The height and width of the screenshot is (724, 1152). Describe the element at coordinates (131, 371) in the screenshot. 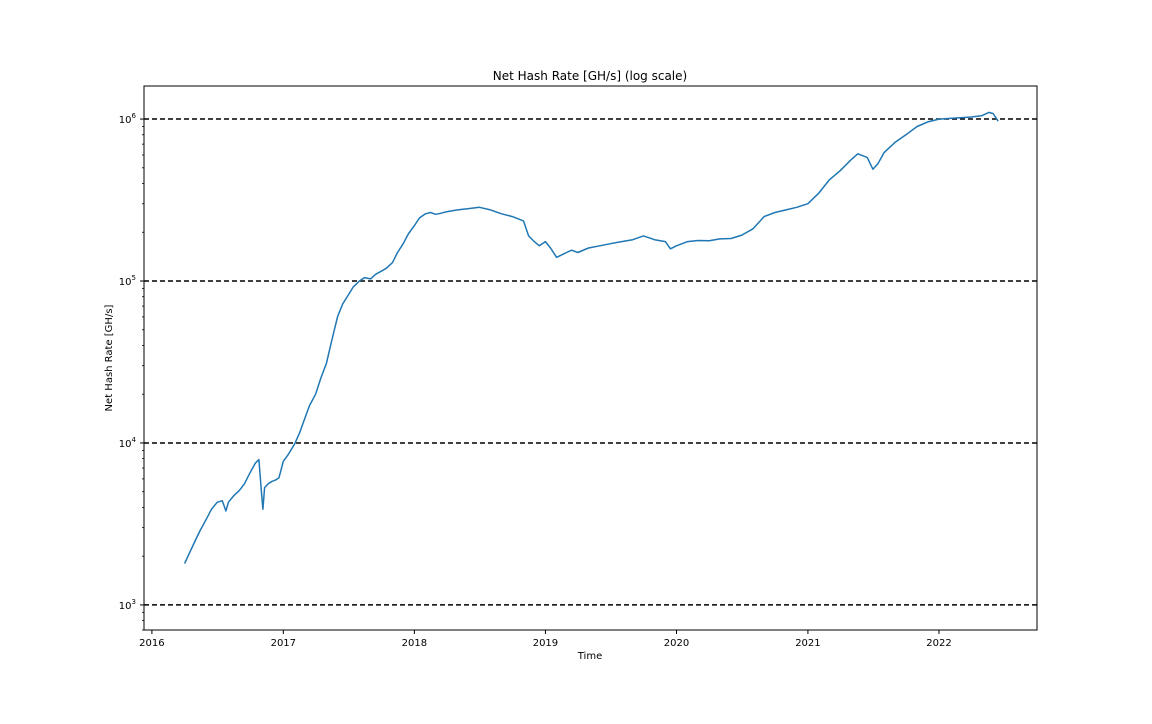

I see `y-axis: 10³ 10⁴ 10⁵ 10⁶` at that location.